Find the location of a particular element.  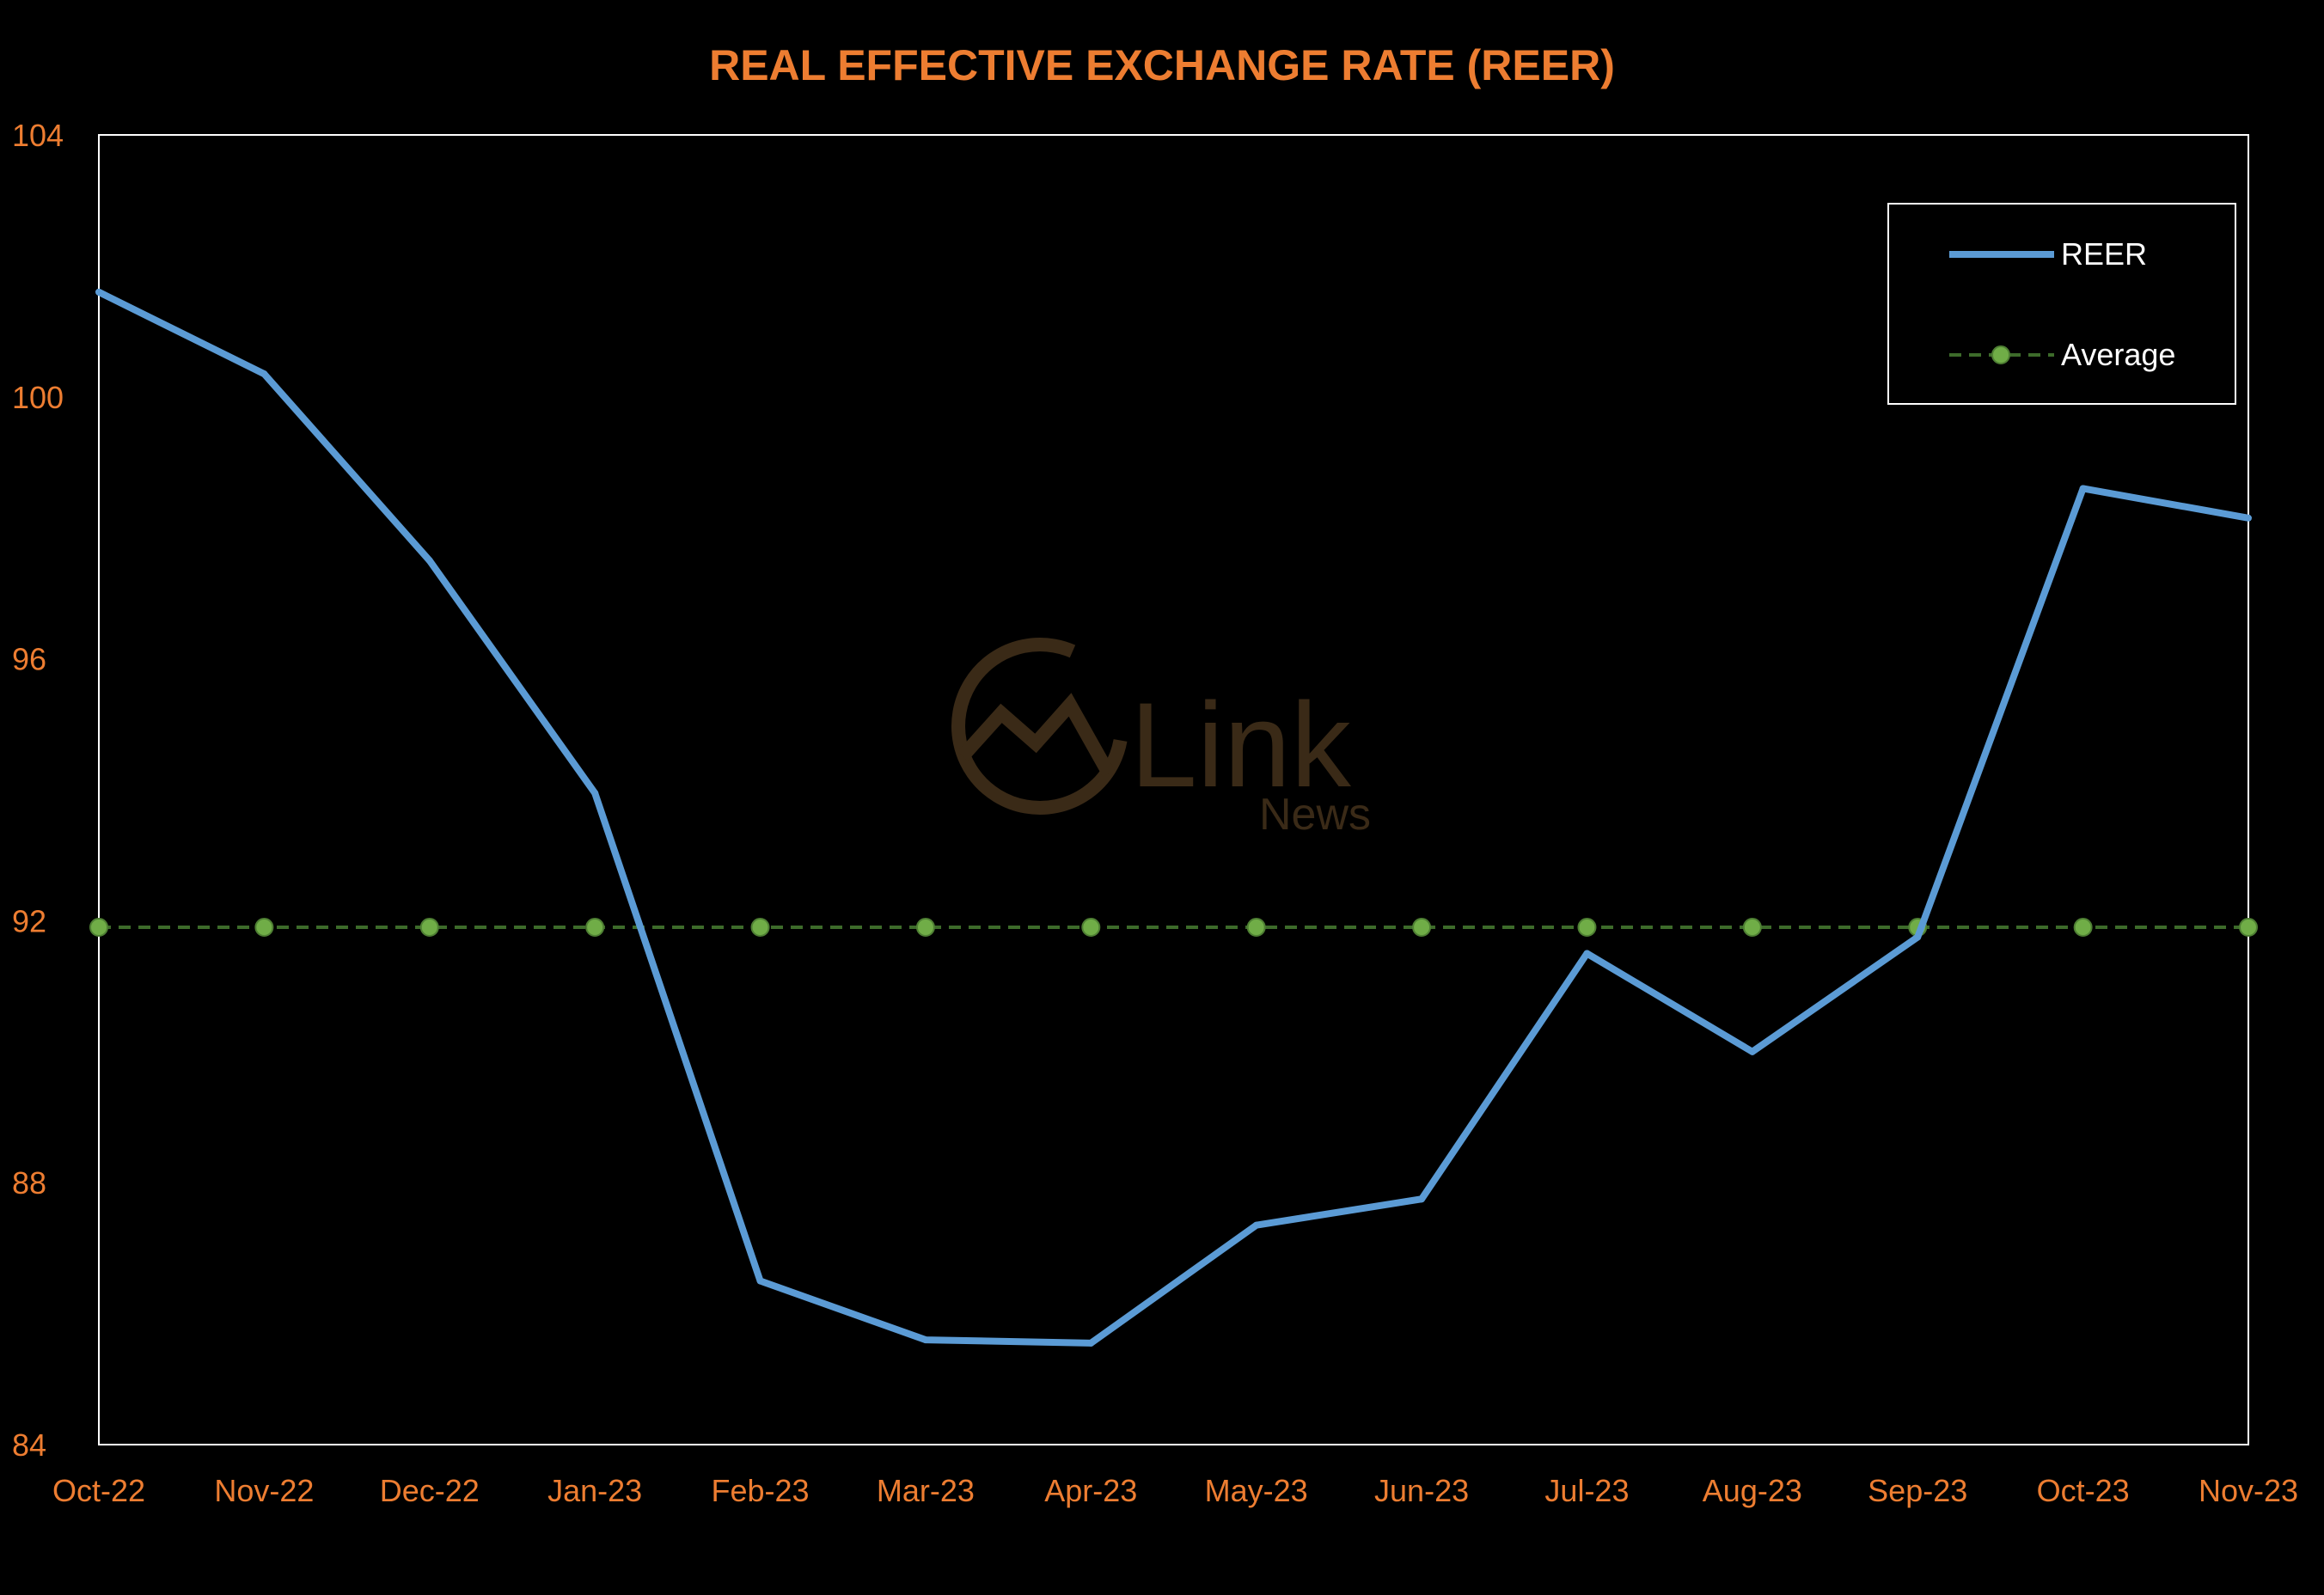

legend-box is located at coordinates (2062, 304).